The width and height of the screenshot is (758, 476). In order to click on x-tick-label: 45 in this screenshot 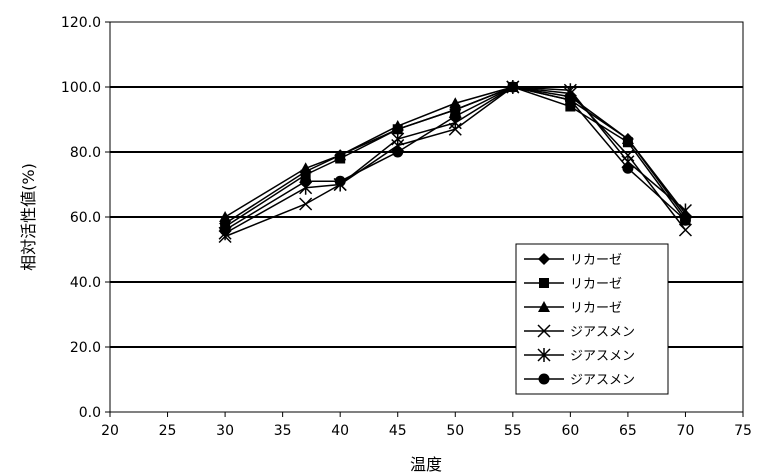, I will do `click(398, 431)`.